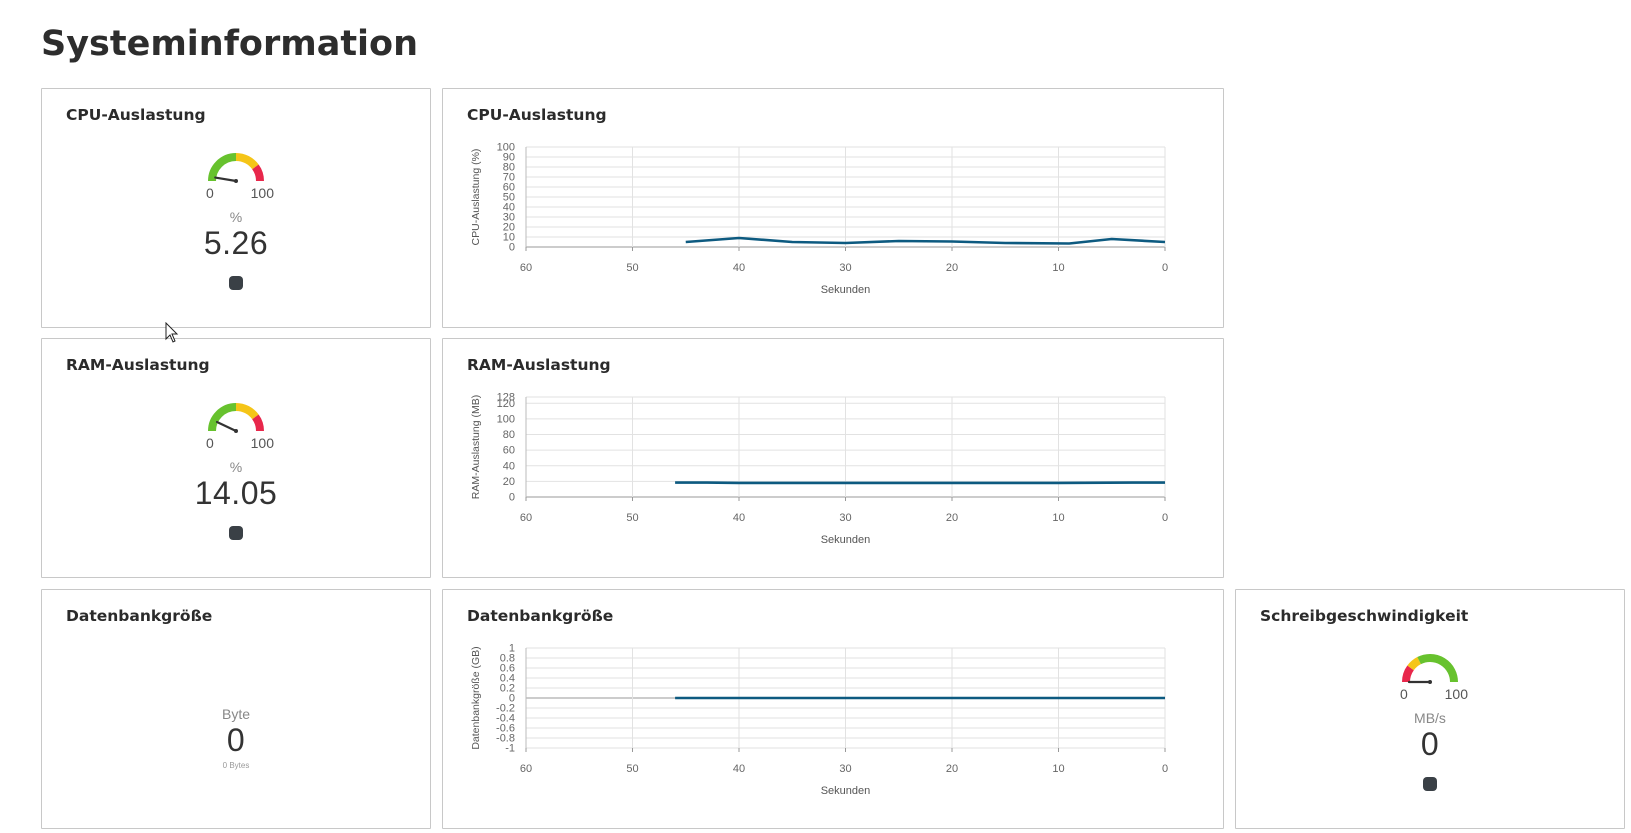 This screenshot has height=833, width=1631. I want to click on chart1-ytick-2: 40, so click(509, 466).